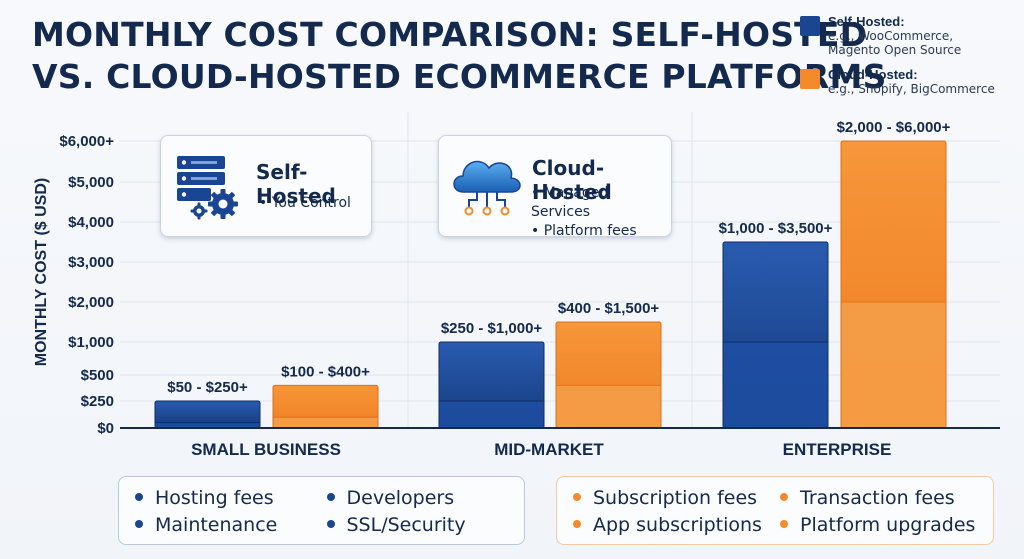 The height and width of the screenshot is (559, 1024). What do you see at coordinates (894, 127) in the screenshot?
I see `bar-range-label: $2,000 - $6,000+` at bounding box center [894, 127].